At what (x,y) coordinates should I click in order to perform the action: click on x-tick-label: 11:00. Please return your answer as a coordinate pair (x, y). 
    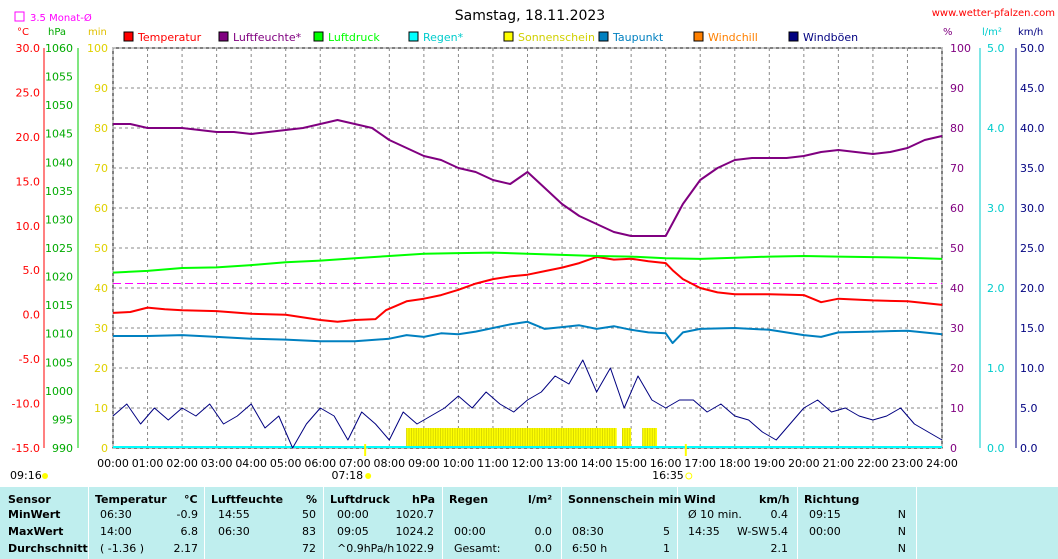
    Looking at the image, I should click on (493, 463).